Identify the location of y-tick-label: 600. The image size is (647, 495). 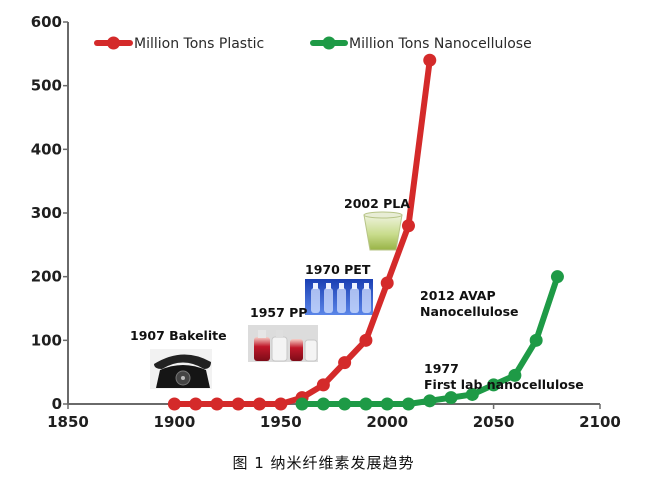
(46, 22).